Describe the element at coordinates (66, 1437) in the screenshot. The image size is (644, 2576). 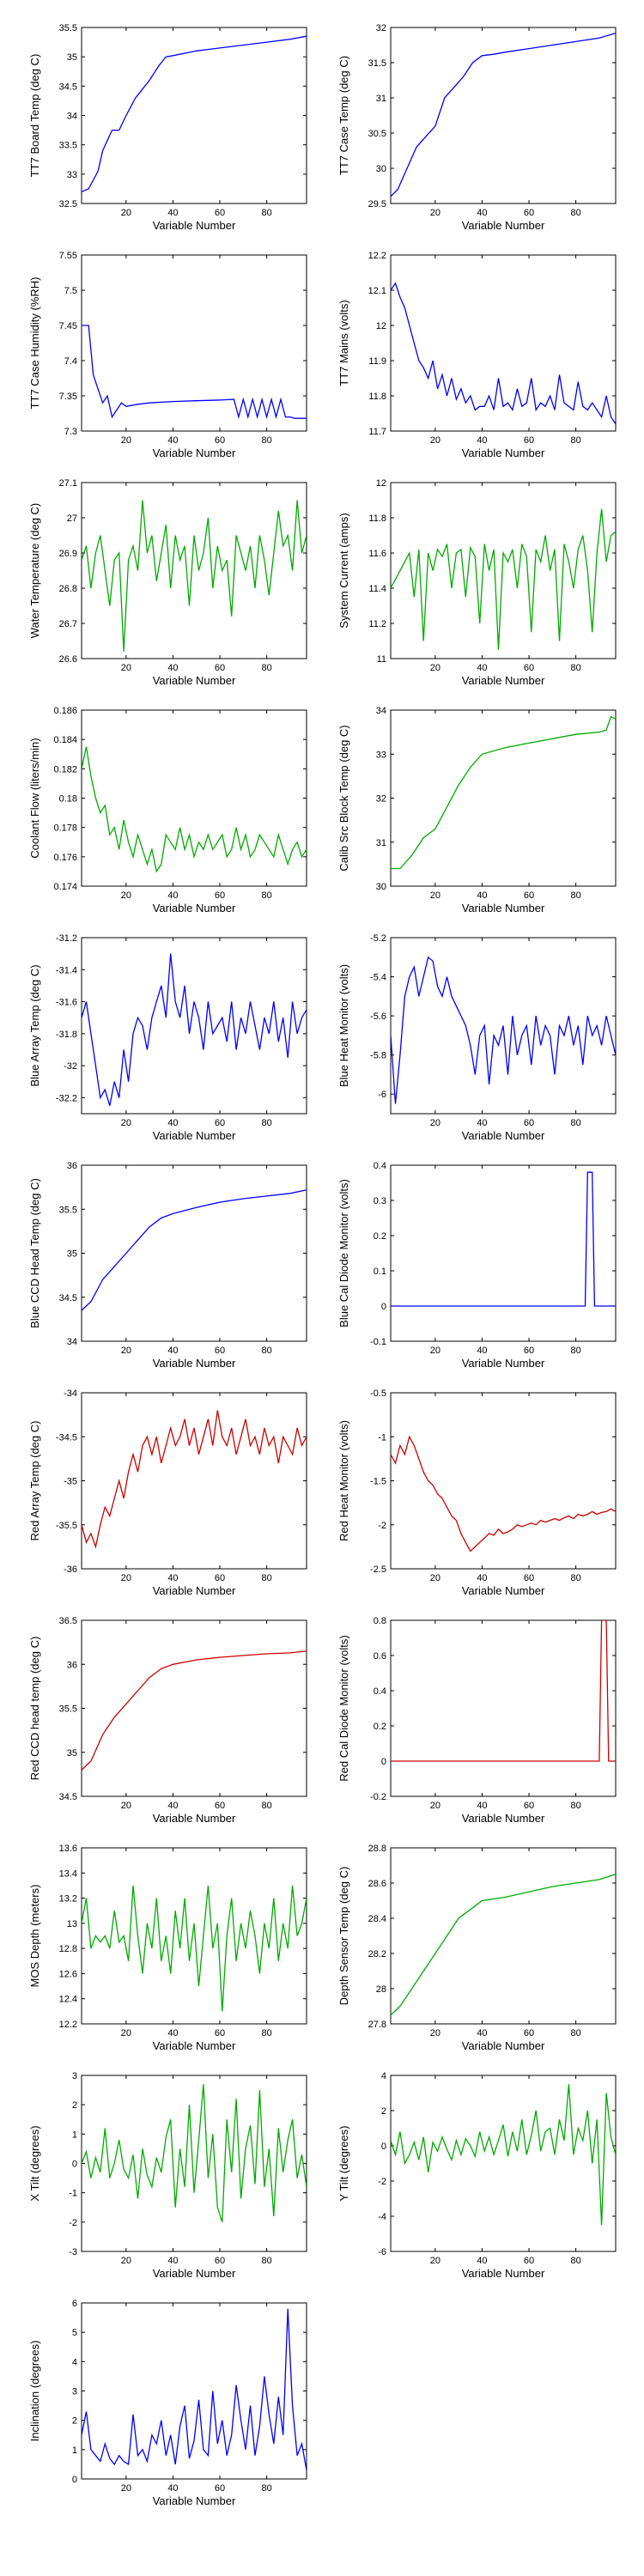
I see `y-tick-label: -34.5` at that location.